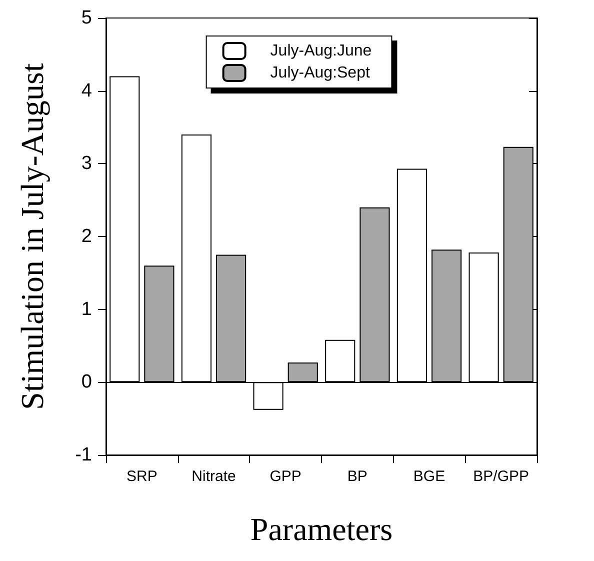 The height and width of the screenshot is (561, 594). I want to click on x-tick-label: BP, so click(357, 476).